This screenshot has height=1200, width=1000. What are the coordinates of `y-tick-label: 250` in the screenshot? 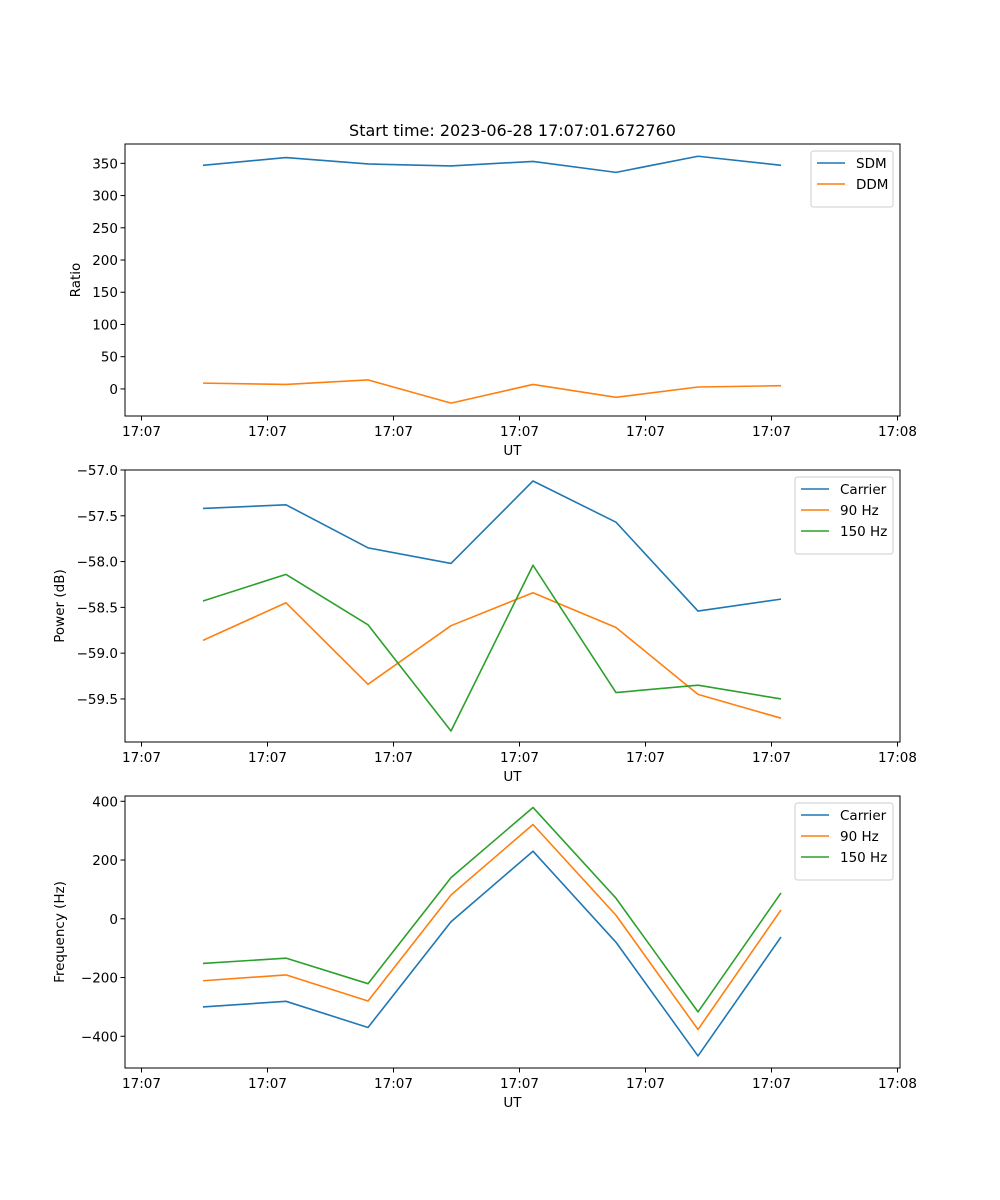 It's located at (105, 229).